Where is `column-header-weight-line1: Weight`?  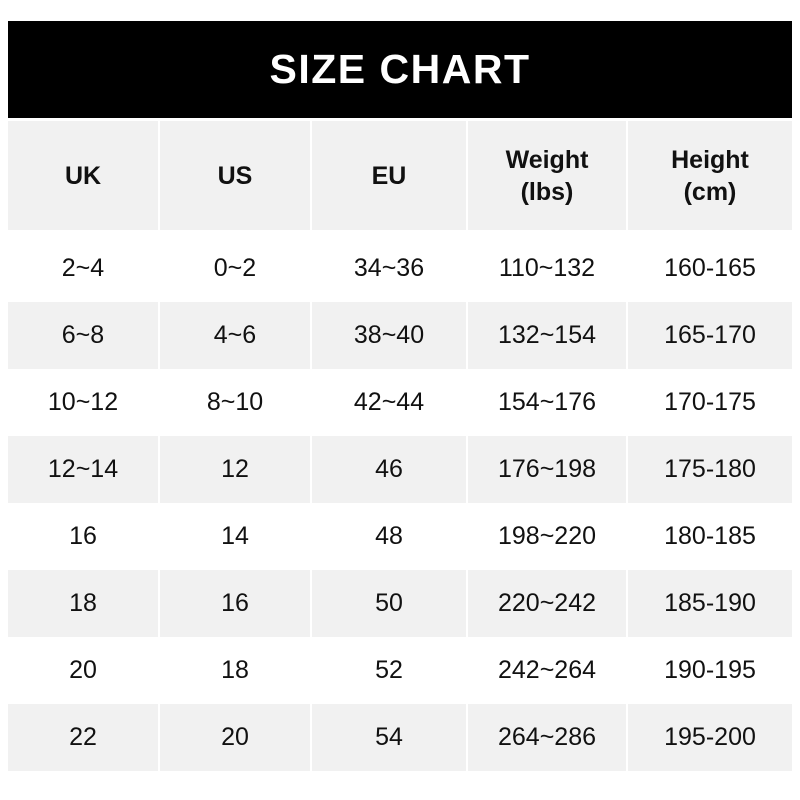 column-header-weight-line1: Weight is located at coordinates (547, 159).